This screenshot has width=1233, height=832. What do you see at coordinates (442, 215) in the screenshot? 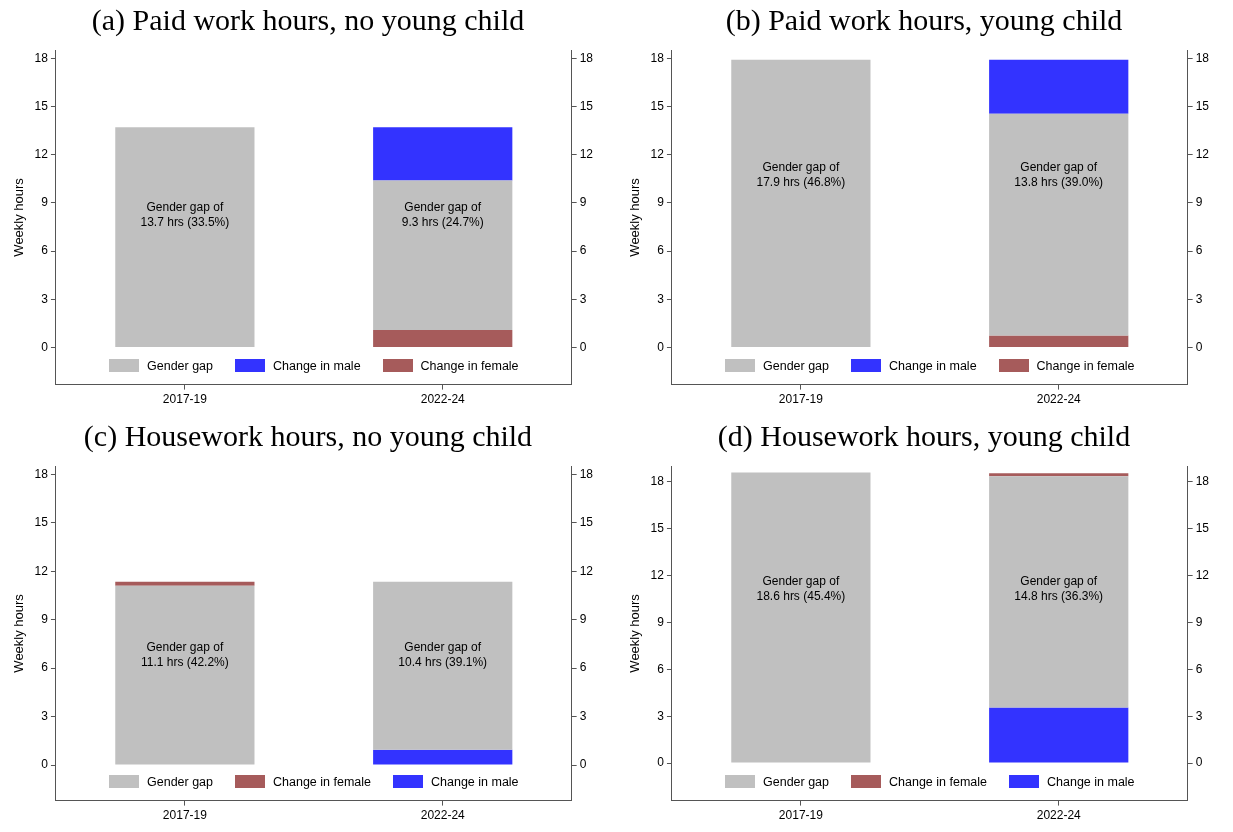
I see `annotation: Gender gap of 9.3 hrs (24.7%)` at bounding box center [442, 215].